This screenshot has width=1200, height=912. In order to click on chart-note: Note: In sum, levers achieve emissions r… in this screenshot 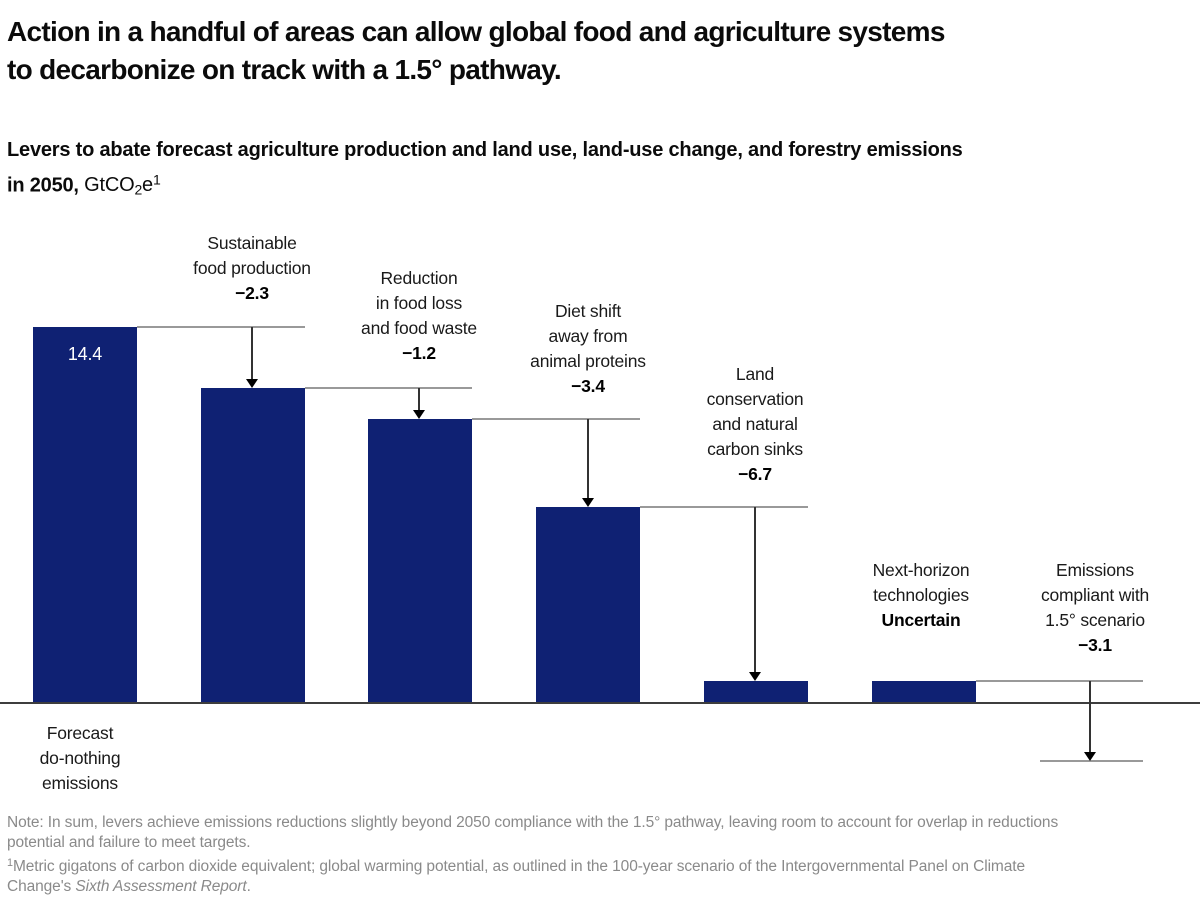, I will do `click(533, 832)`.